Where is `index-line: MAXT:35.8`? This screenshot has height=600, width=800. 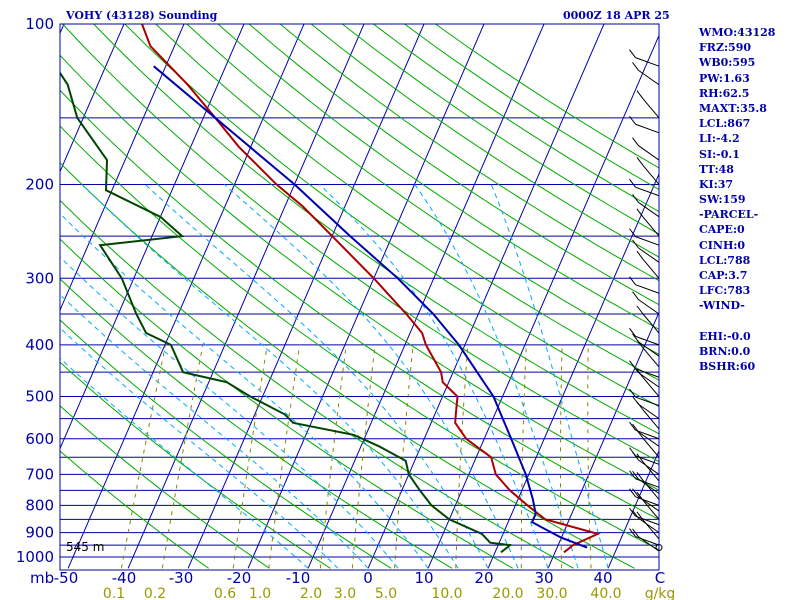 index-line: MAXT:35.8 is located at coordinates (733, 108).